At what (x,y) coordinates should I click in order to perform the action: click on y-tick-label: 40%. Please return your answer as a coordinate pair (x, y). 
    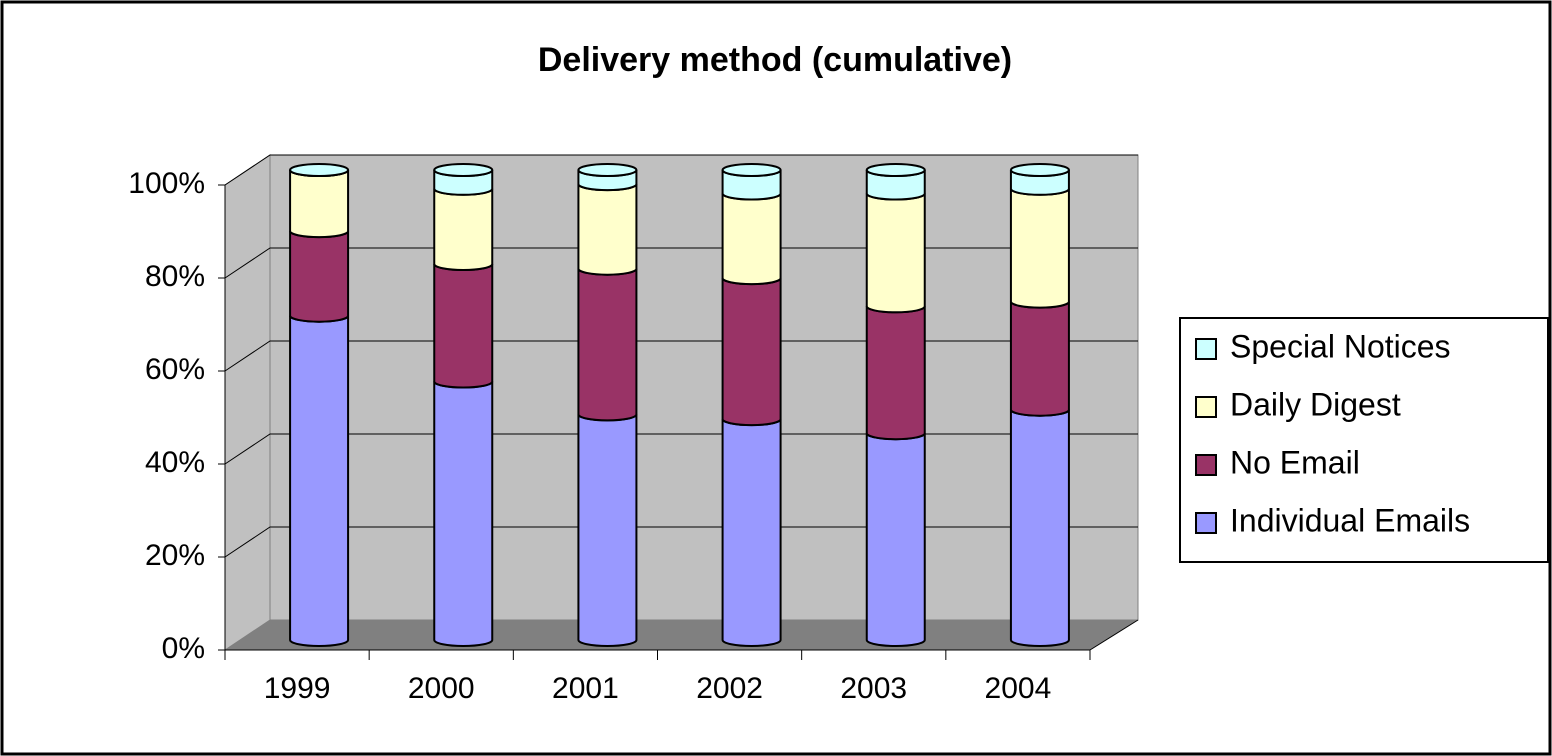
    Looking at the image, I should click on (175, 462).